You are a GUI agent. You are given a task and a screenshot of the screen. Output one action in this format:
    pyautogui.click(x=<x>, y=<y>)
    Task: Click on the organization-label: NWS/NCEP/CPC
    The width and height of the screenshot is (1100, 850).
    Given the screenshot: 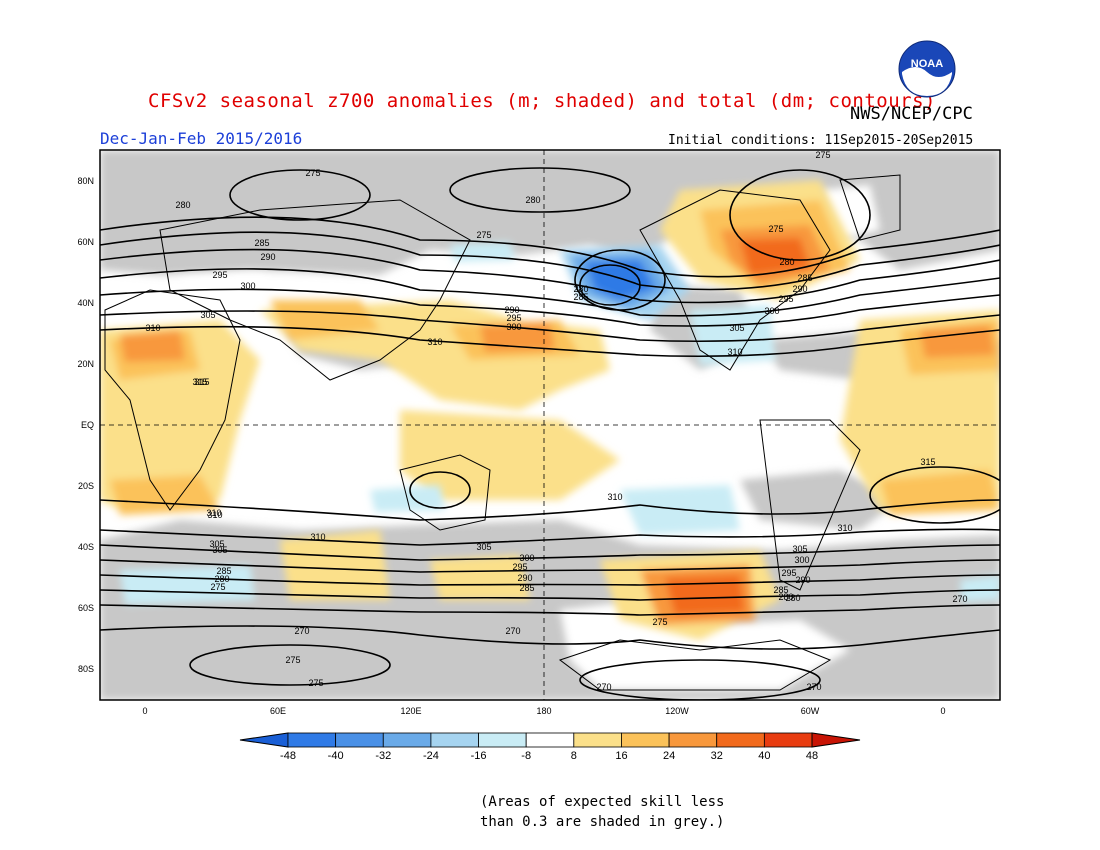 What is the action you would take?
    pyautogui.click(x=911, y=114)
    